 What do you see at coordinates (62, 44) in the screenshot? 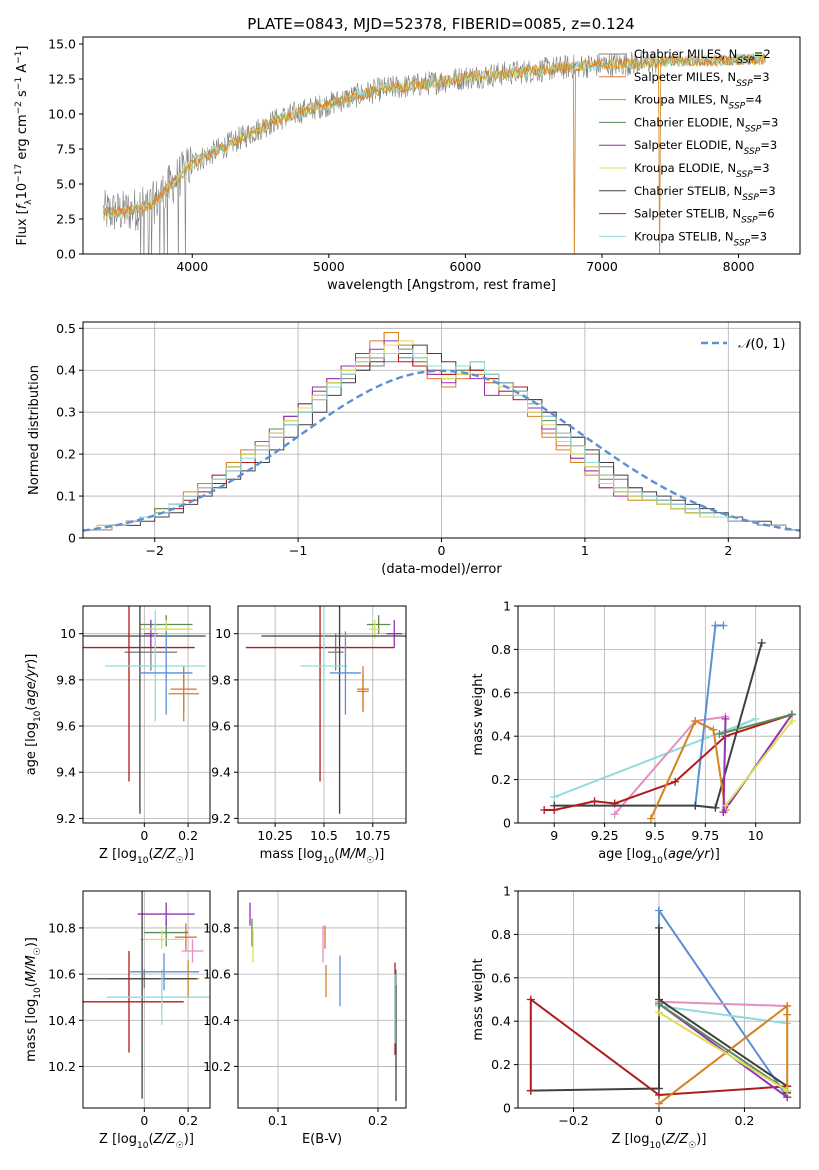
I see `y-tick-label: 15.0` at bounding box center [62, 44].